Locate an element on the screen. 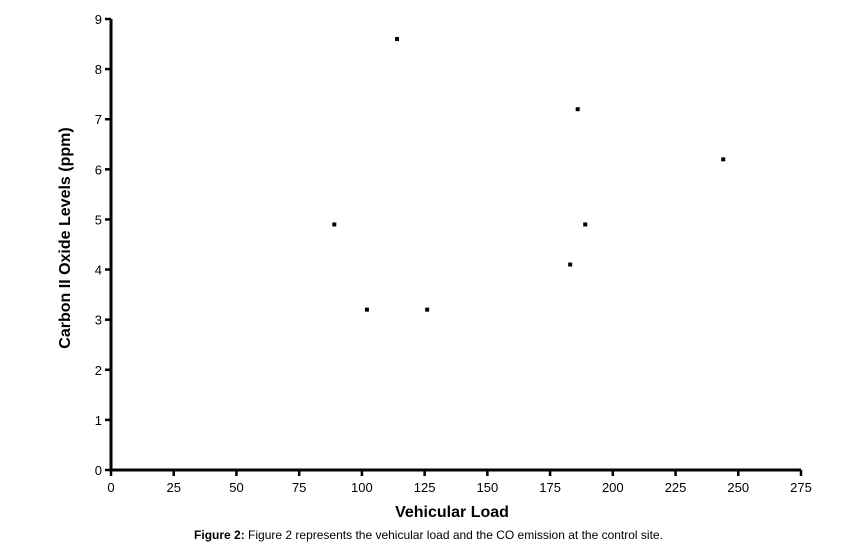  y-tick-label: 4 is located at coordinates (98, 270).